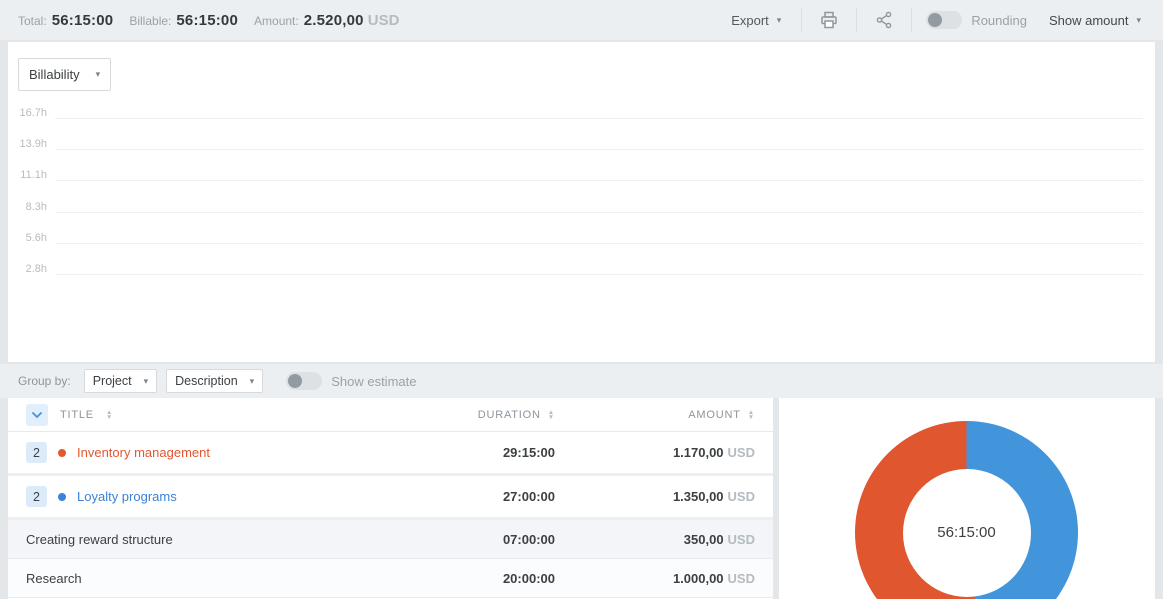 This screenshot has width=1163, height=599. Describe the element at coordinates (99, 539) in the screenshot. I see `description-title: Creating reward structure` at that location.